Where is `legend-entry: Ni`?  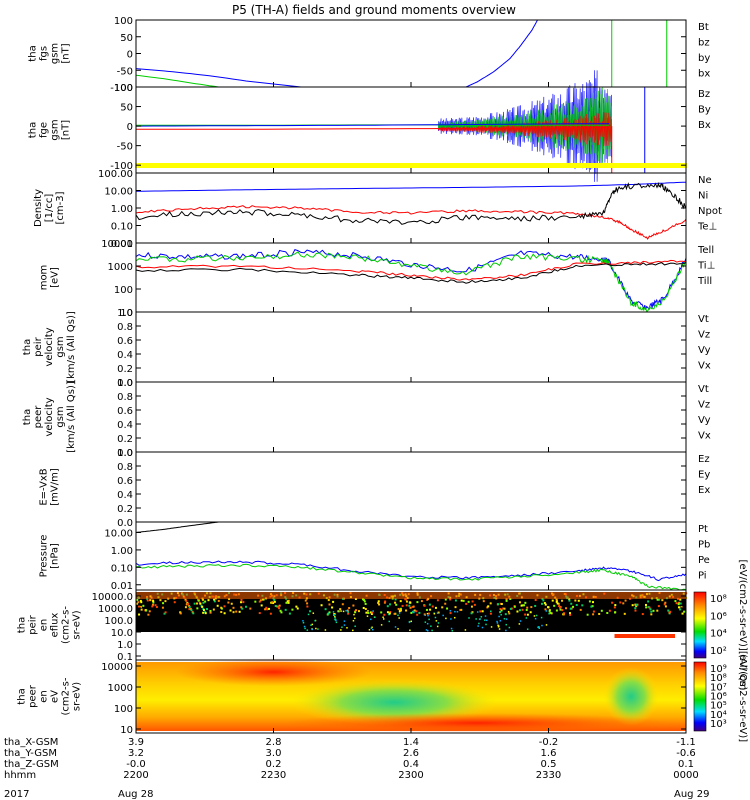 legend-entry: Ni is located at coordinates (703, 196).